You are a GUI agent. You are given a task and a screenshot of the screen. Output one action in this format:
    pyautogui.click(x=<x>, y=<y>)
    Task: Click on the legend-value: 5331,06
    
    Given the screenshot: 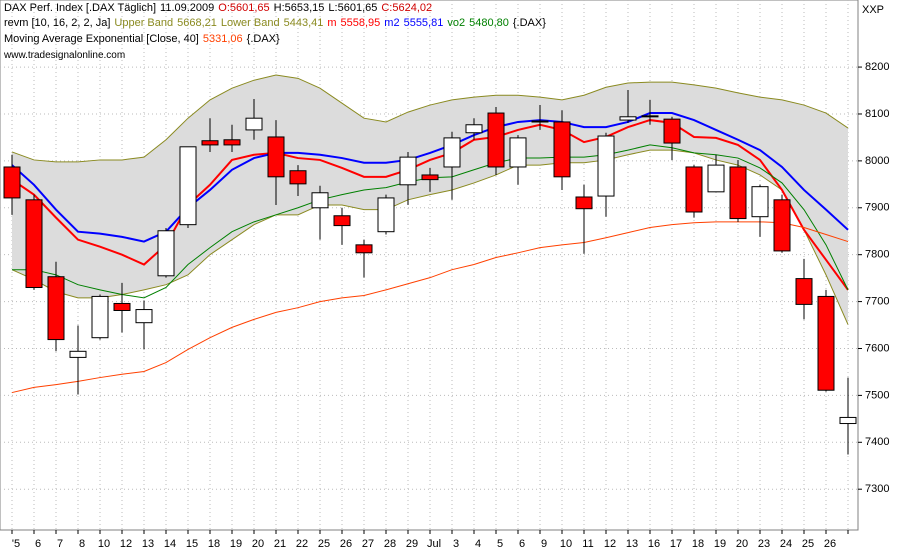 What is the action you would take?
    pyautogui.click(x=222, y=39)
    